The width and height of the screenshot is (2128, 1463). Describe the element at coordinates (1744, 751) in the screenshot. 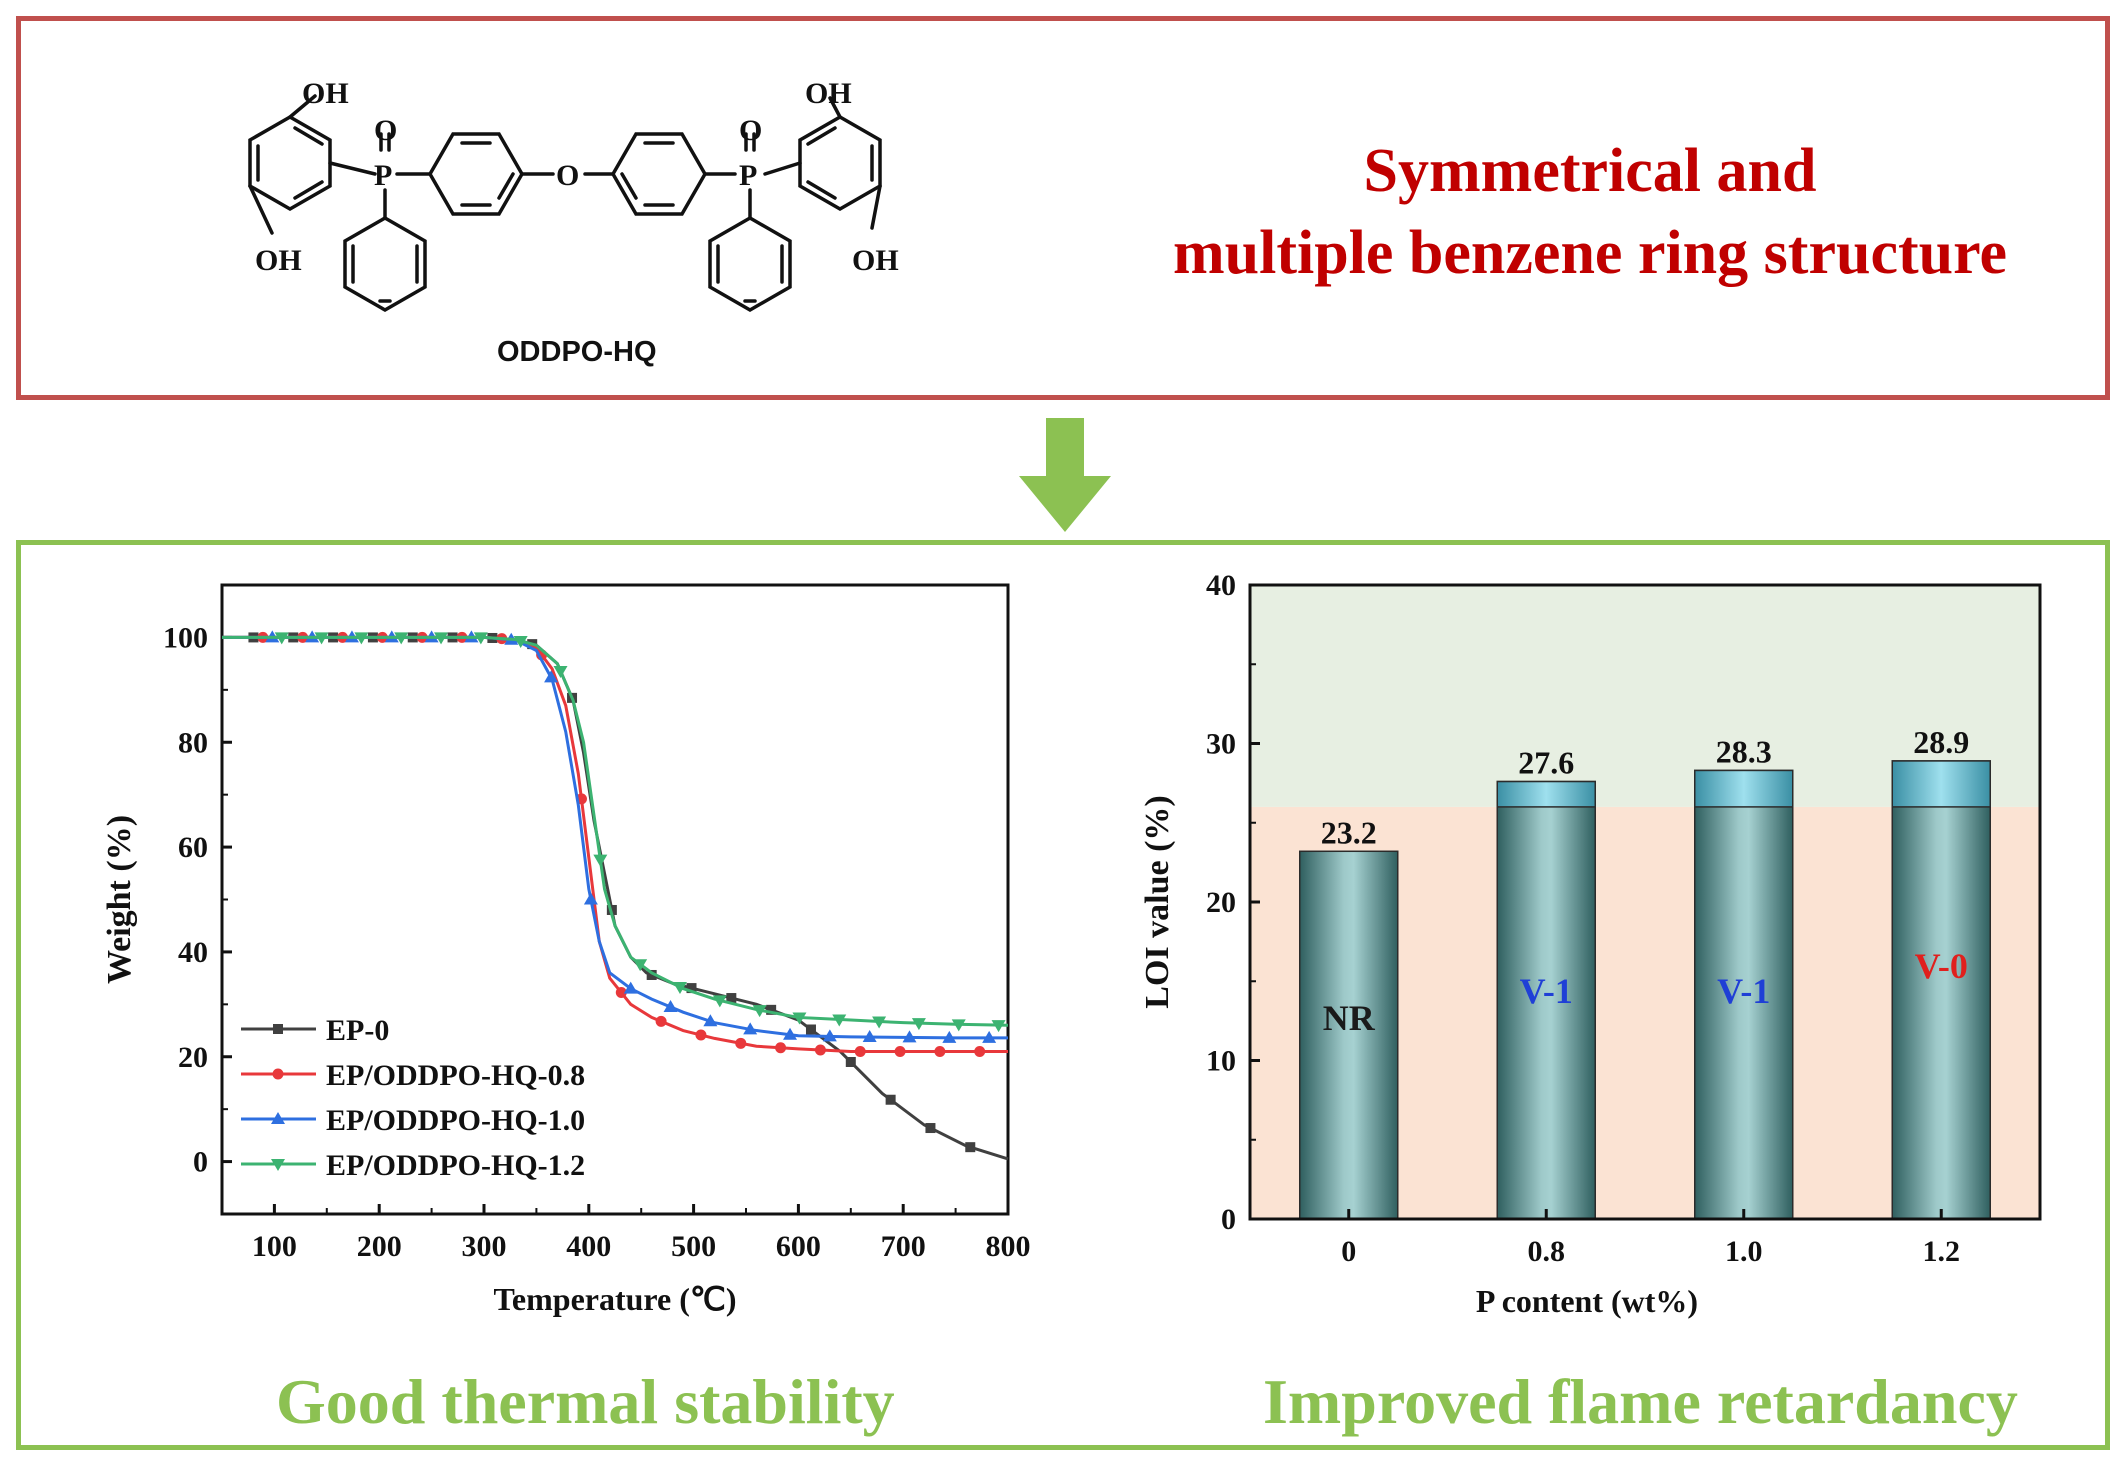

I see `bar-value-label: 28.3` at that location.